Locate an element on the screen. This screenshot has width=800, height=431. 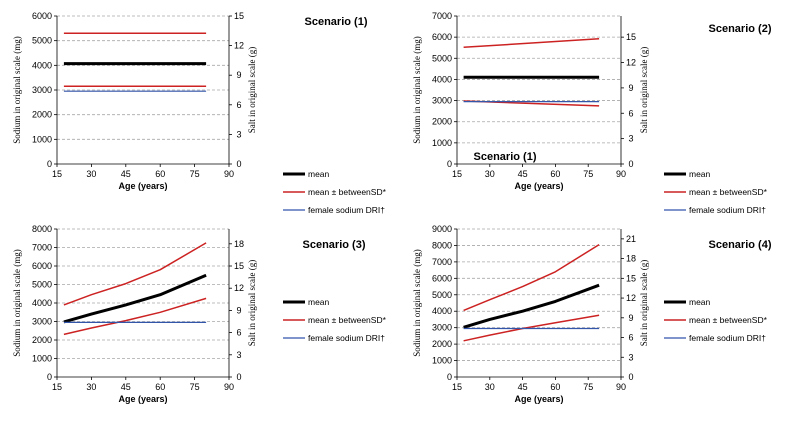
chart-title: Scenario (4) is located at coordinates (740, 245).